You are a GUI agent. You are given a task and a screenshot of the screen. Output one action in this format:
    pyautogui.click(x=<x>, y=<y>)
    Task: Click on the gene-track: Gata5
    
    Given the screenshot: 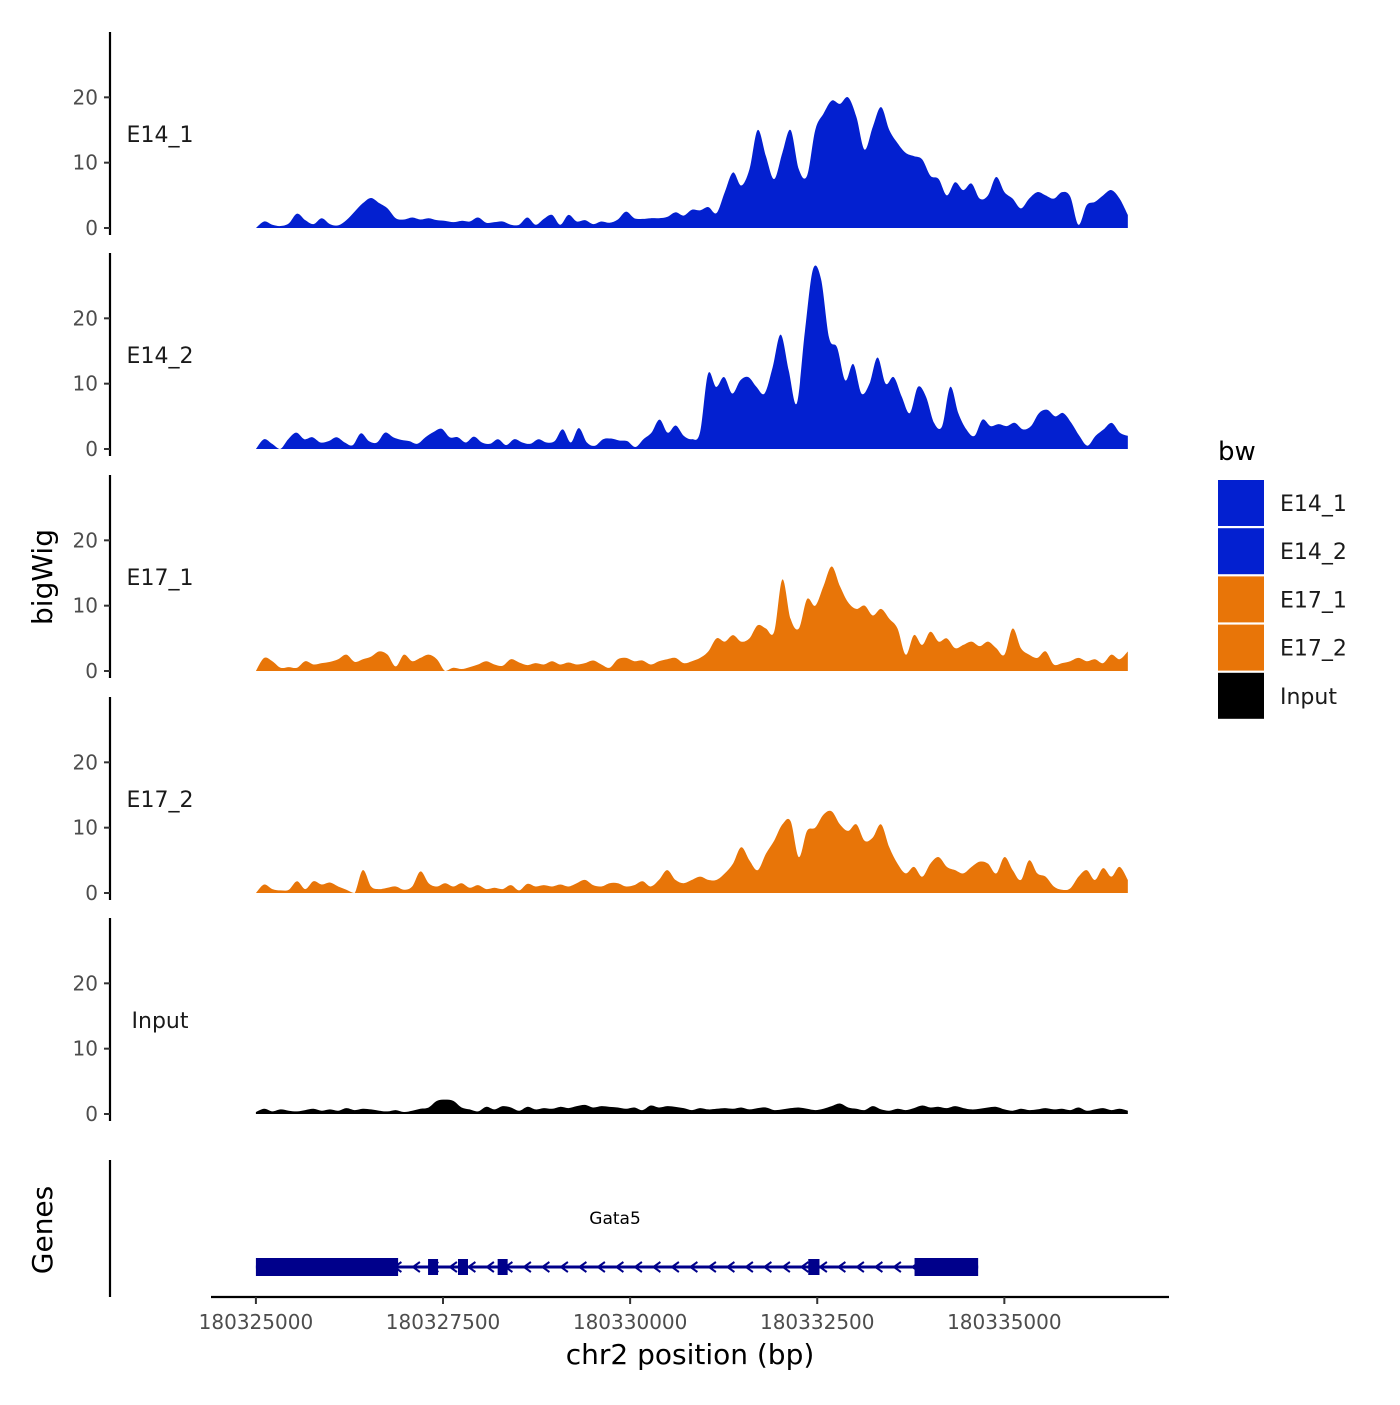 What is the action you would take?
    pyautogui.click(x=543, y=1228)
    